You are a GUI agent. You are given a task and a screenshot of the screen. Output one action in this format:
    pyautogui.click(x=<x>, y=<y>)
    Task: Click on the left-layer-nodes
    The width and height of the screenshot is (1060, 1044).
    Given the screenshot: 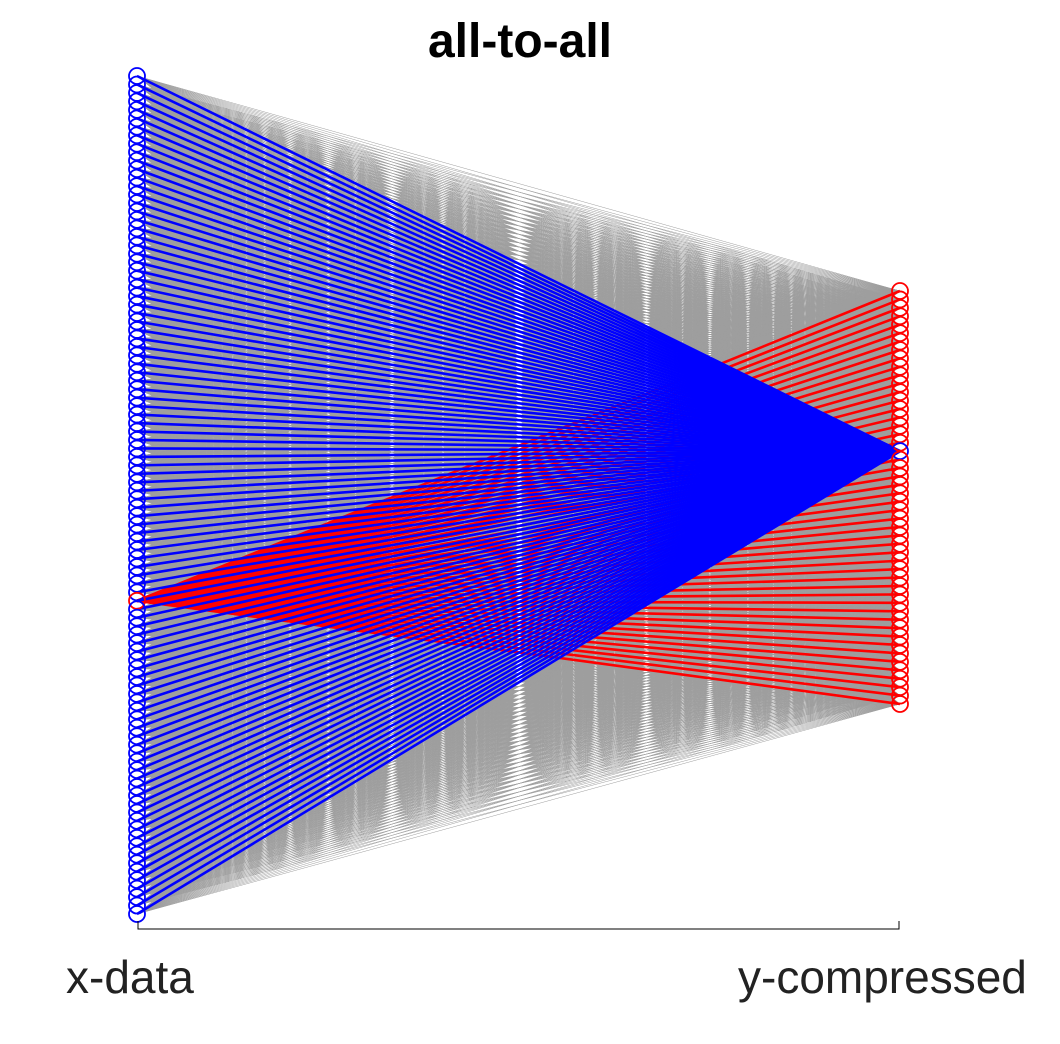 What is the action you would take?
    pyautogui.click(x=137, y=495)
    